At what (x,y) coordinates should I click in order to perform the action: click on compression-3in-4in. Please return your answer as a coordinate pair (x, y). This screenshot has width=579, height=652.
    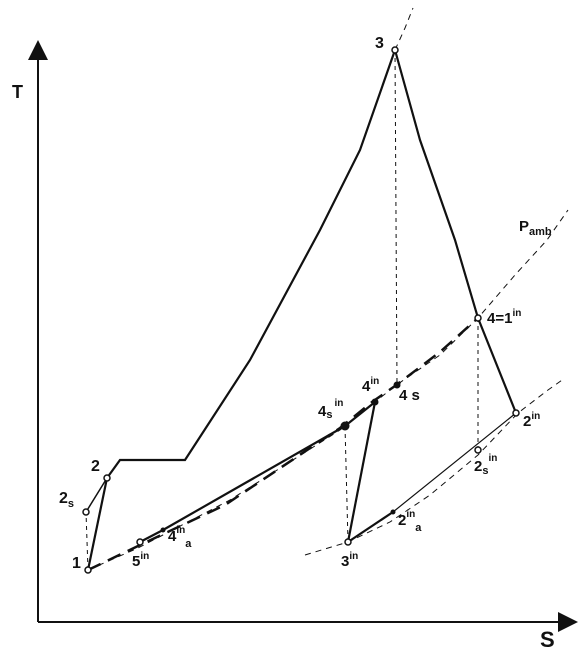
    Looking at the image, I should click on (361, 472).